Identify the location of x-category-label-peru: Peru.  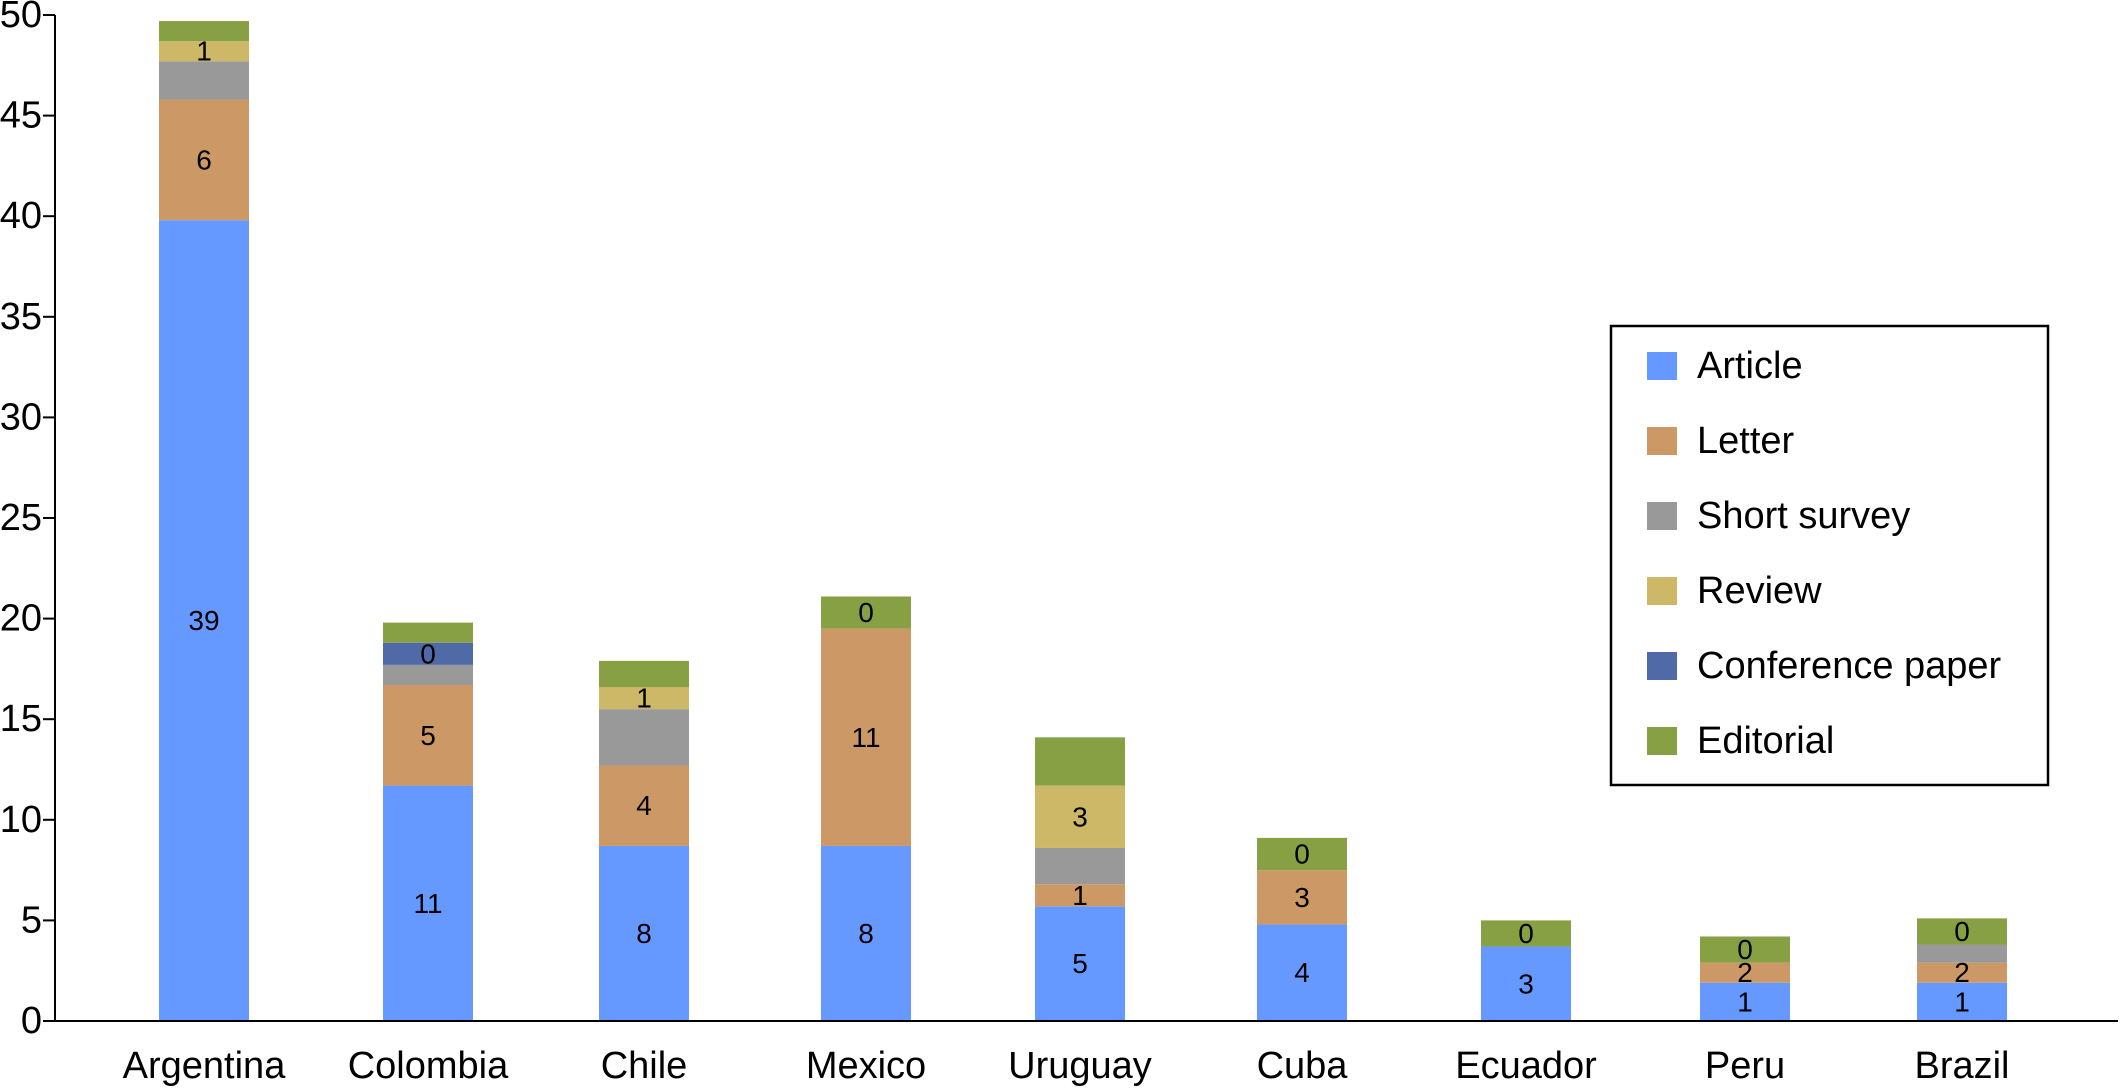
(1745, 1066).